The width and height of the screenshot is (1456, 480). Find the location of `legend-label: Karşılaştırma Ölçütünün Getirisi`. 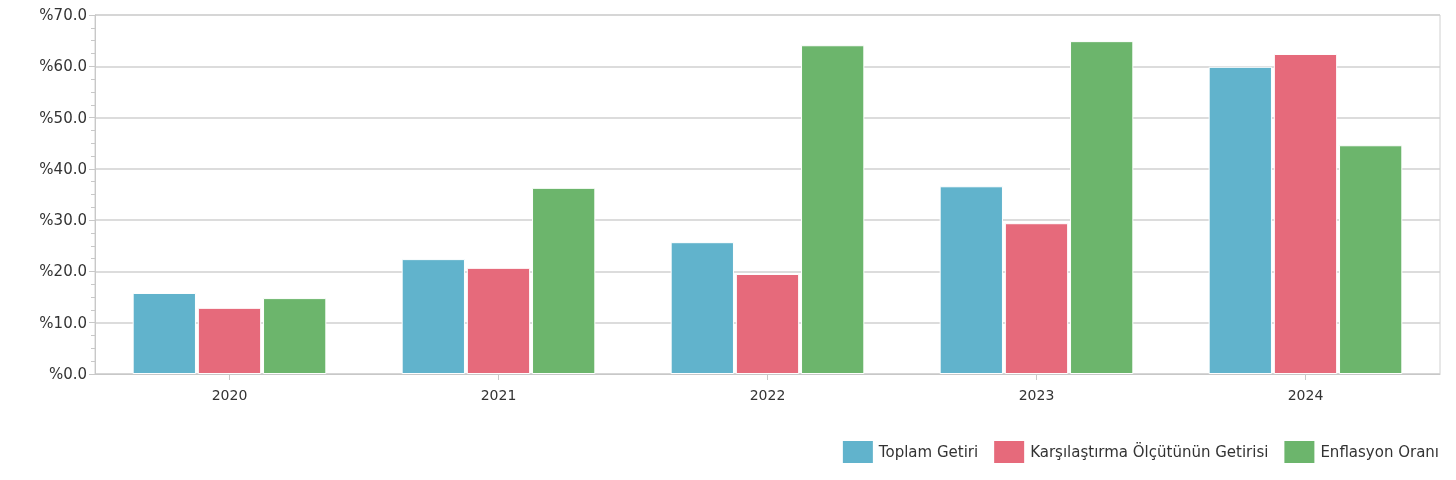

legend-label: Karşılaştırma Ölçütünün Getirisi is located at coordinates (1149, 451).